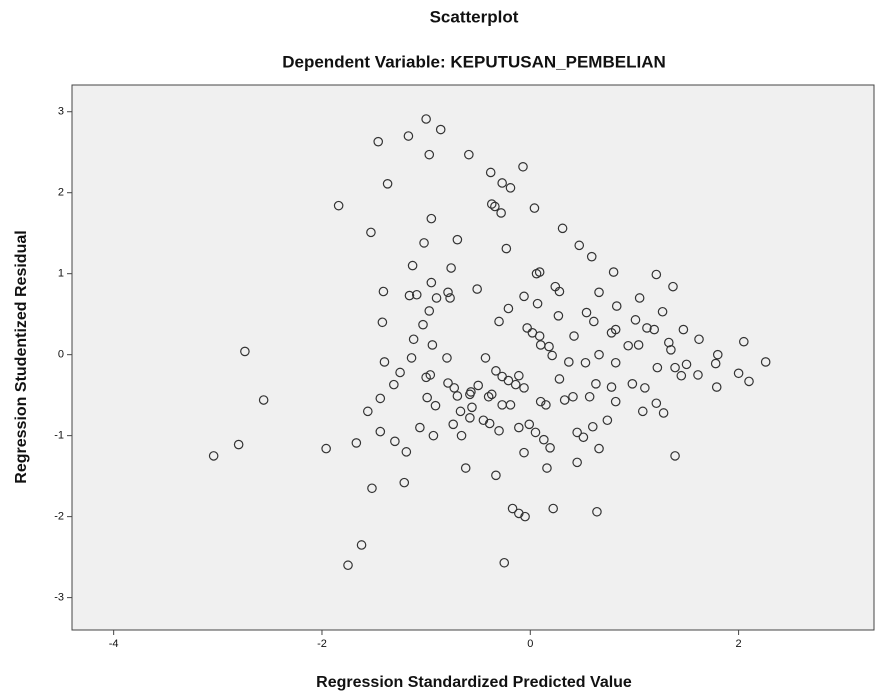 The width and height of the screenshot is (876, 698). What do you see at coordinates (474, 682) in the screenshot?
I see `x-axis-title: Regression Standardized Predicted Value` at bounding box center [474, 682].